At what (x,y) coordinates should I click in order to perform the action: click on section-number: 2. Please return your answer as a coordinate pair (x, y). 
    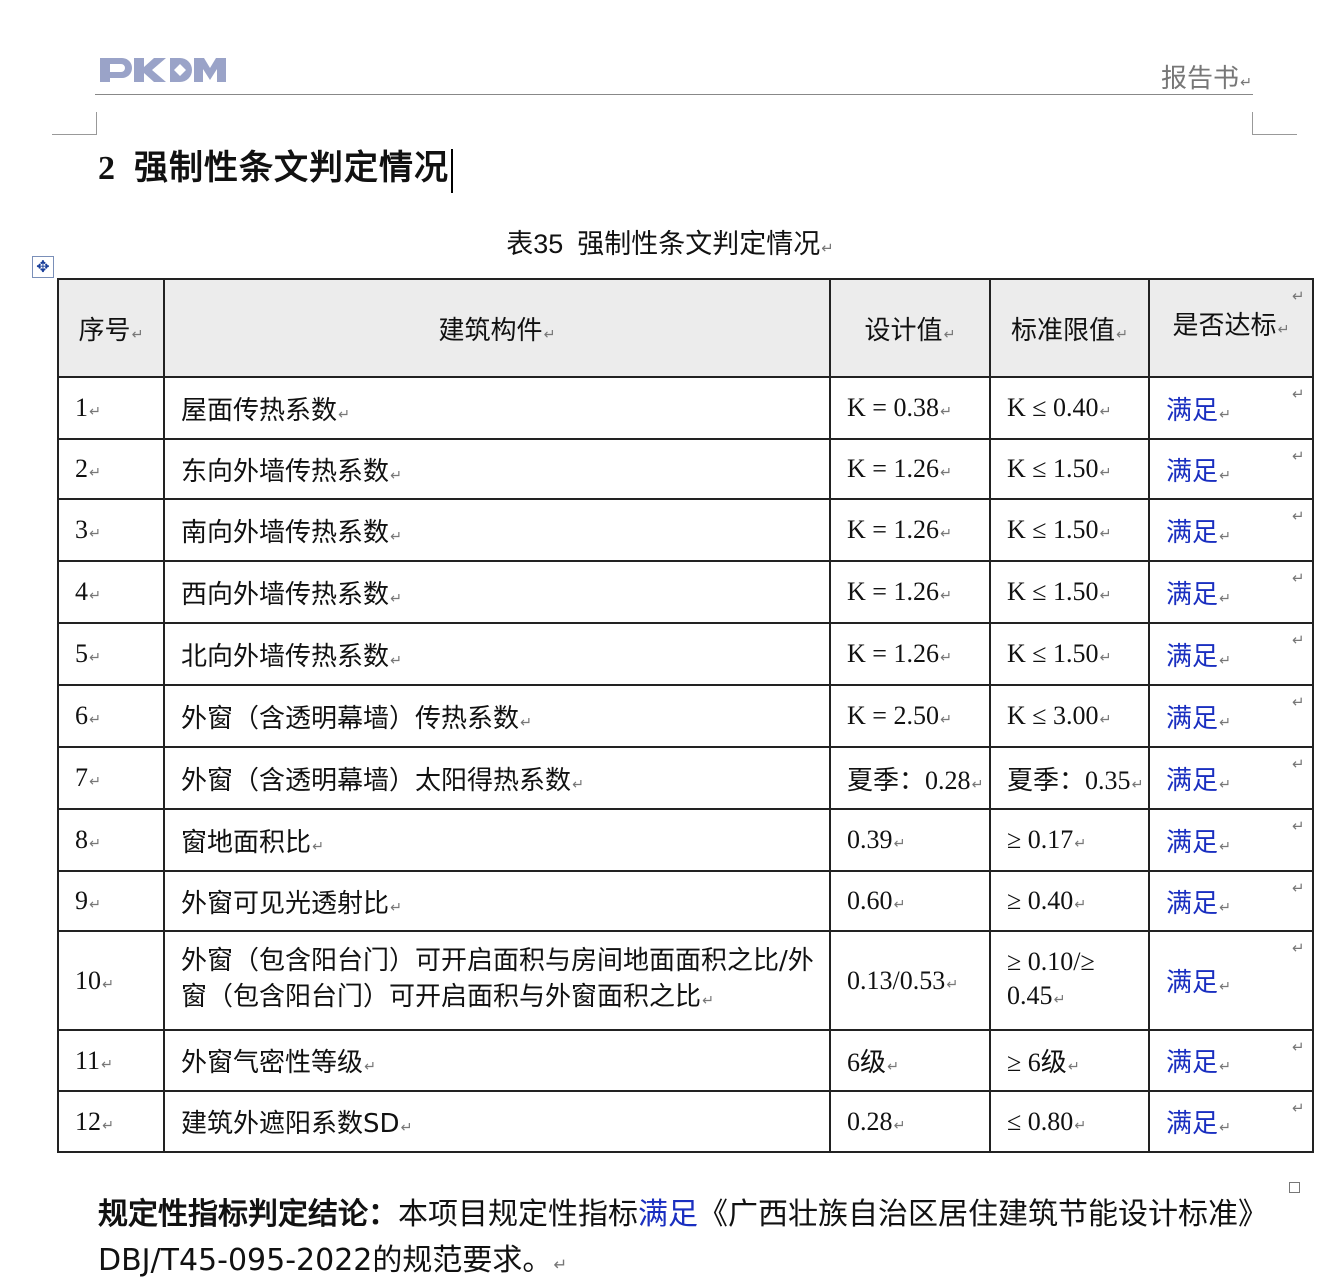
    Looking at the image, I should click on (107, 168).